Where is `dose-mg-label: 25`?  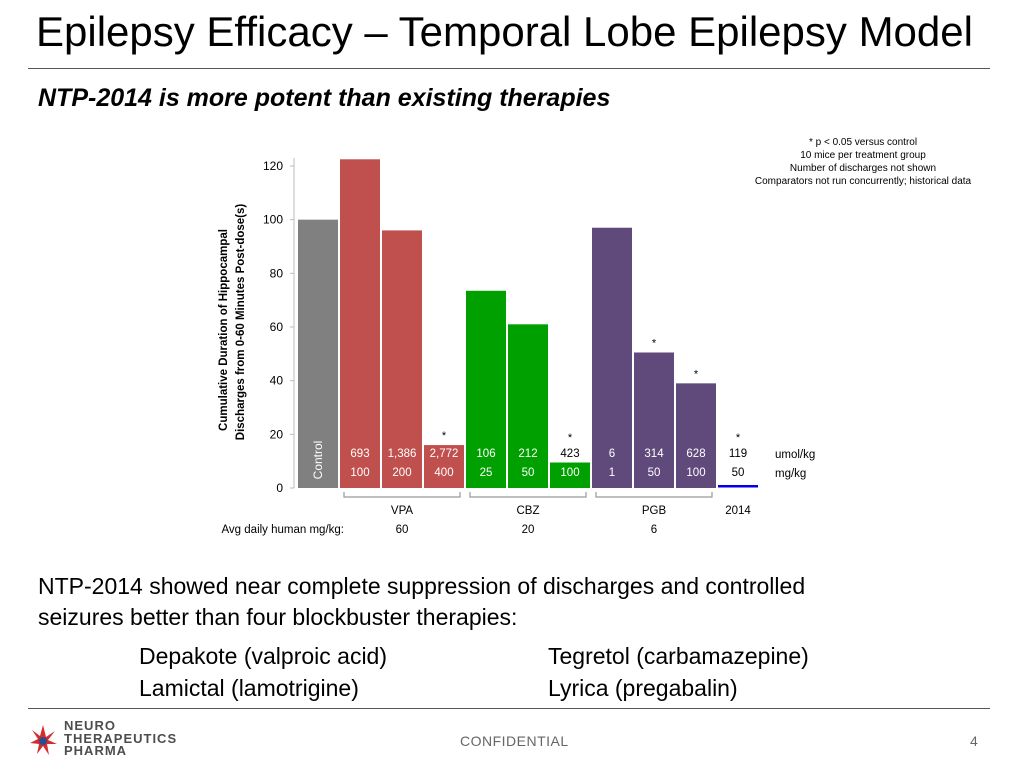
dose-mg-label: 25 is located at coordinates (486, 473).